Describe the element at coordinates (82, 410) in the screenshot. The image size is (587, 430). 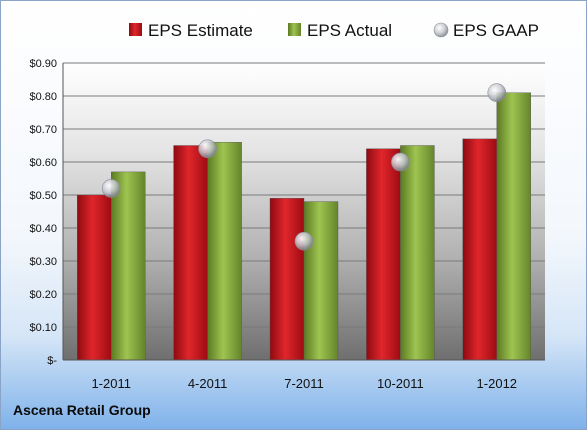
I see `company-name: Ascena Retail Group` at that location.